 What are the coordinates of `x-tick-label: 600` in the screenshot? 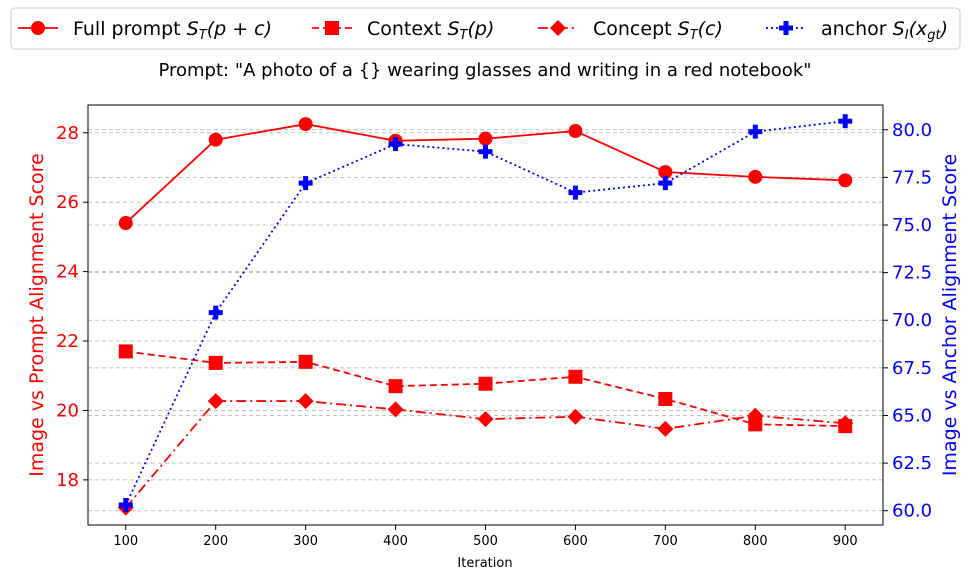 It's located at (575, 541).